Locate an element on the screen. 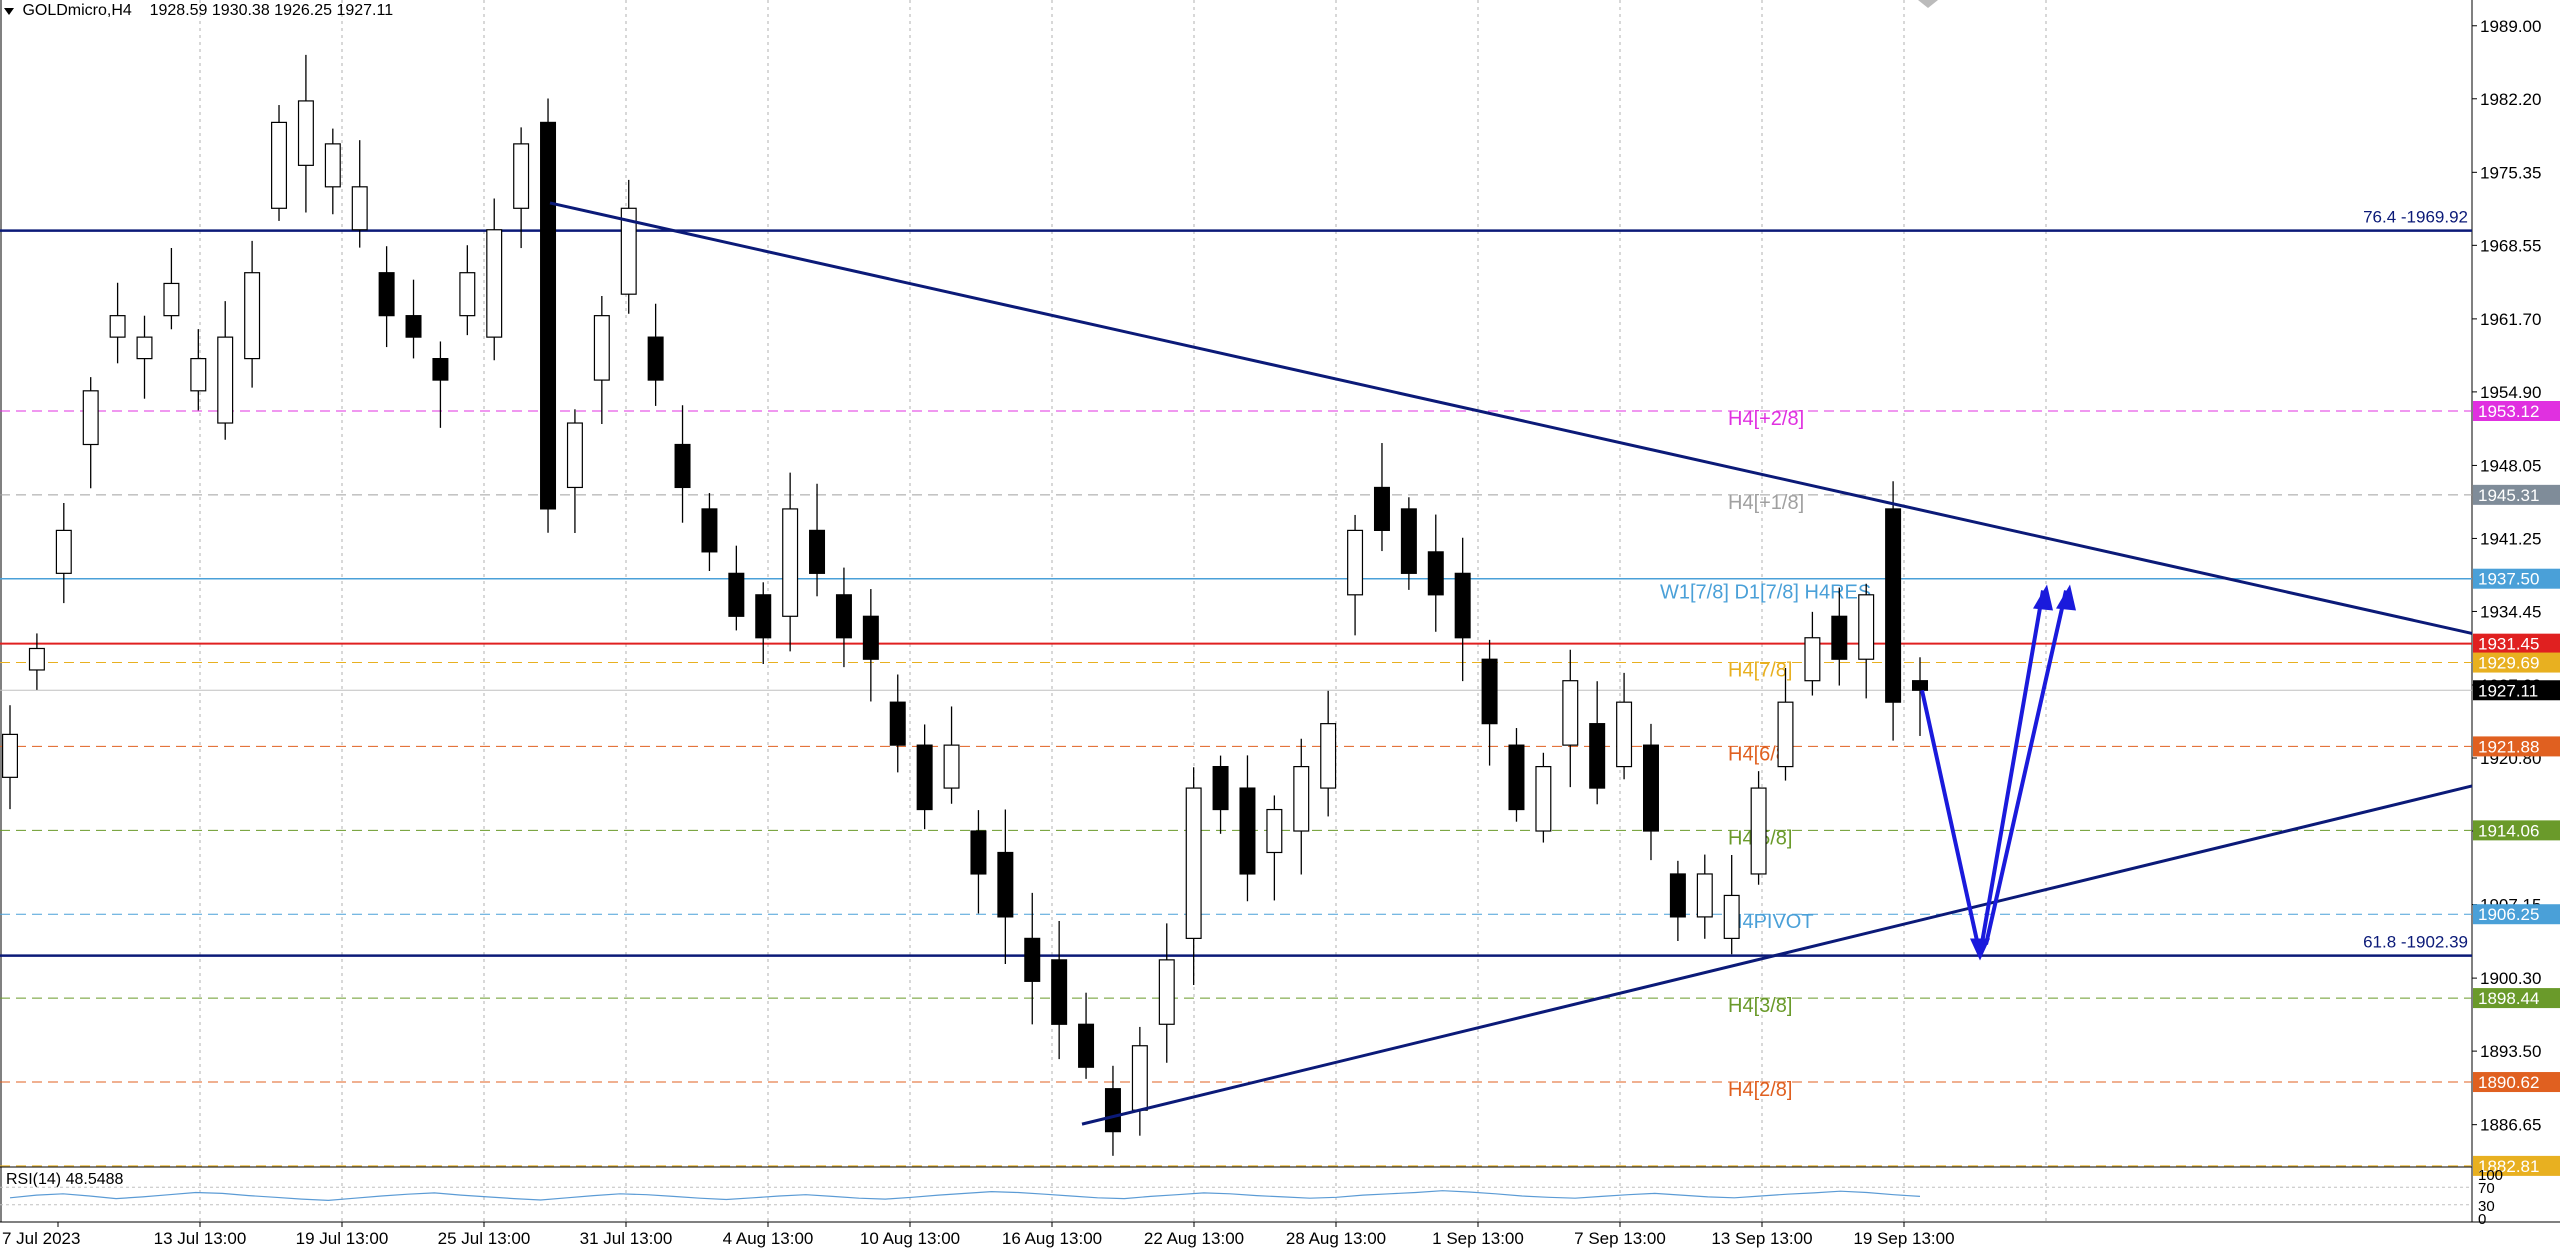 The width and height of the screenshot is (2560, 1254). y-tick-label: 1968.55 is located at coordinates (2510, 245).